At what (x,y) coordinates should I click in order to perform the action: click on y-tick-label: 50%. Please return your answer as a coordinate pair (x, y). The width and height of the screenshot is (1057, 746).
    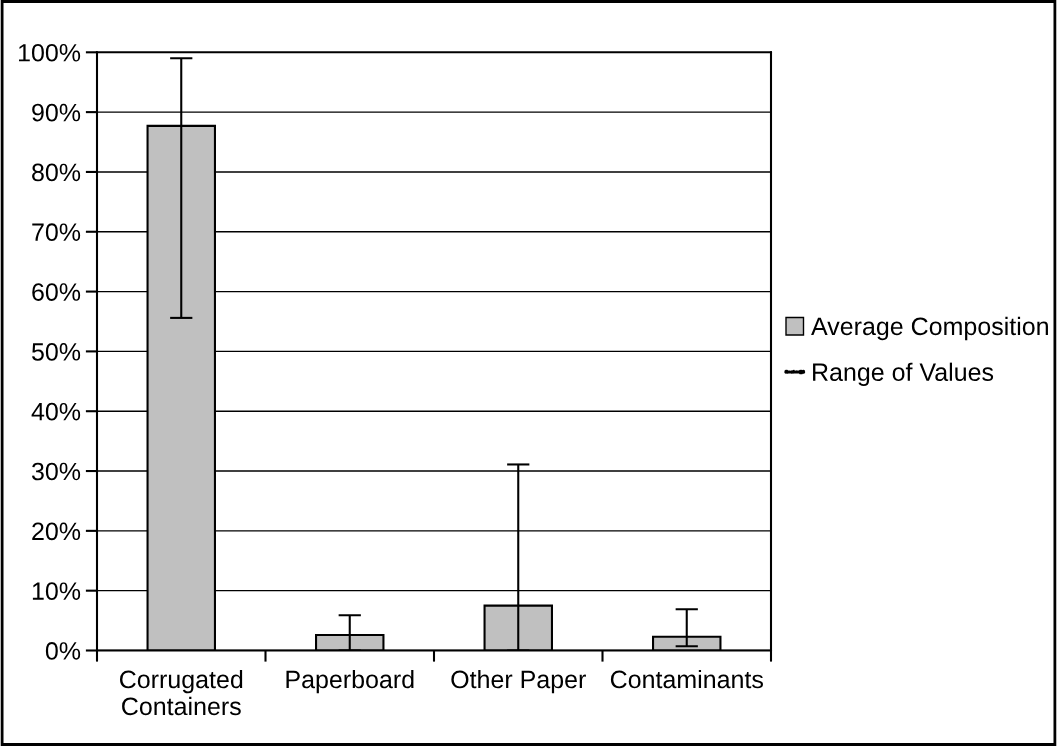
    Looking at the image, I should click on (56, 352).